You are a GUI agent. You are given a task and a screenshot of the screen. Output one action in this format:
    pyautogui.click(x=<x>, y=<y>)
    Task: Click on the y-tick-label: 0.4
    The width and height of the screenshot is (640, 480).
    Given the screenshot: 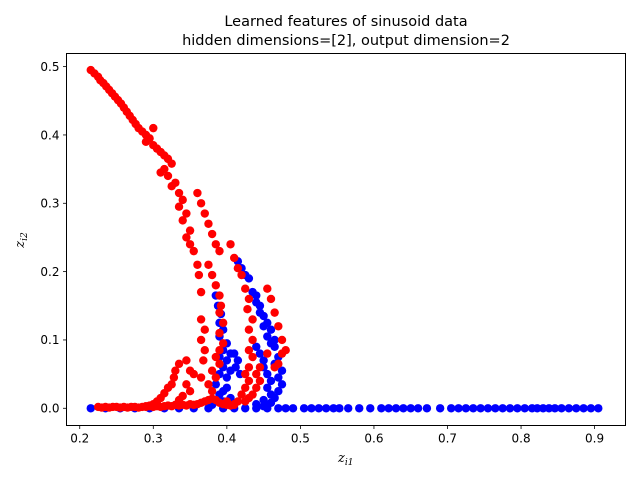 What is the action you would take?
    pyautogui.click(x=49, y=135)
    